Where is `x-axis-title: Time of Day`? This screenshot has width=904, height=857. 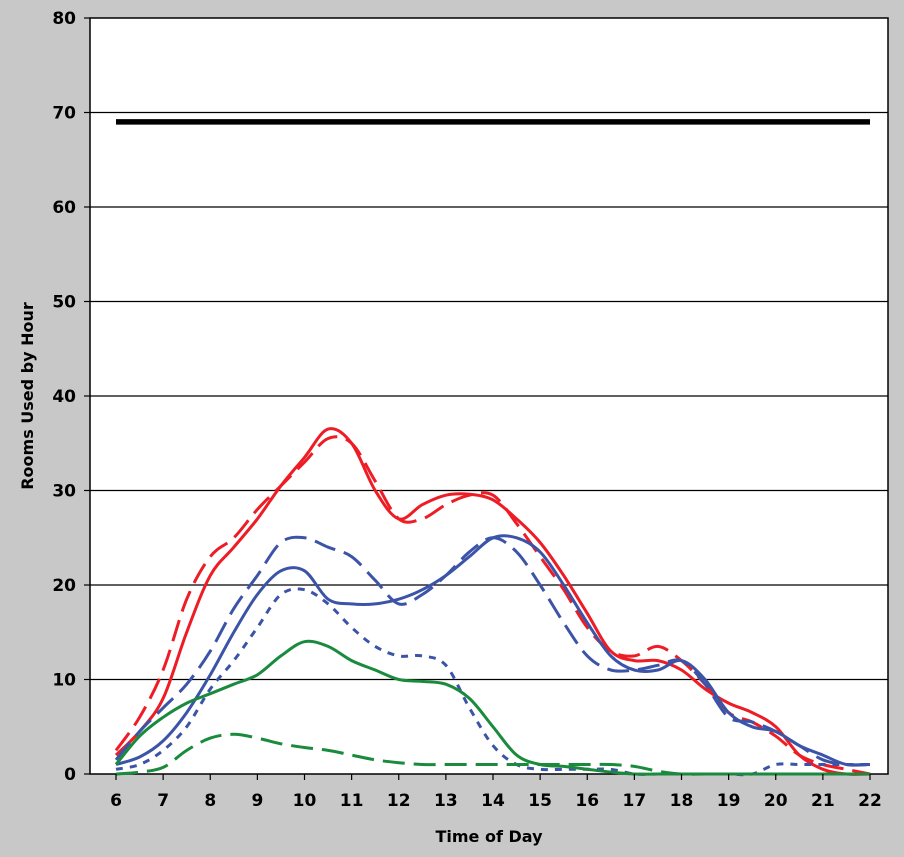 x-axis-title: Time of Day is located at coordinates (489, 836).